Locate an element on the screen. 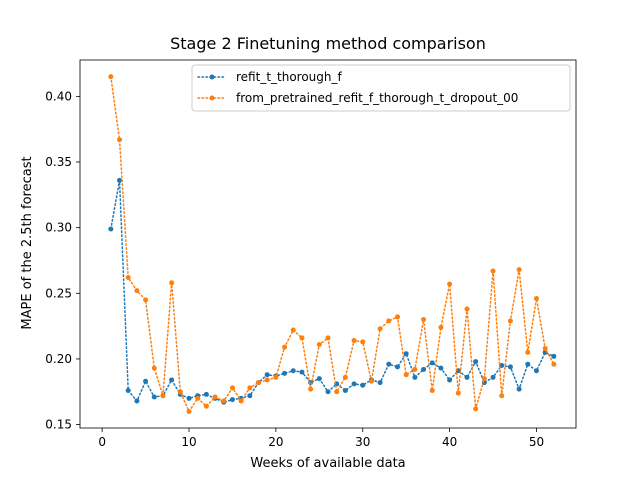 The image size is (640, 480). legend-box is located at coordinates (381, 88).